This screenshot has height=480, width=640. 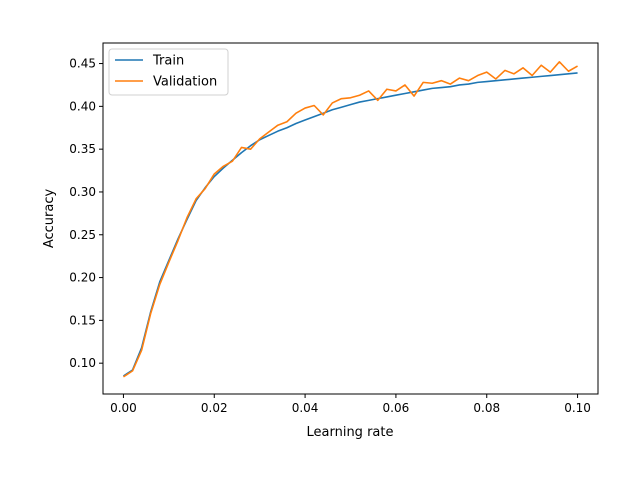 I want to click on y-tick-label: 0.25, so click(x=82, y=235).